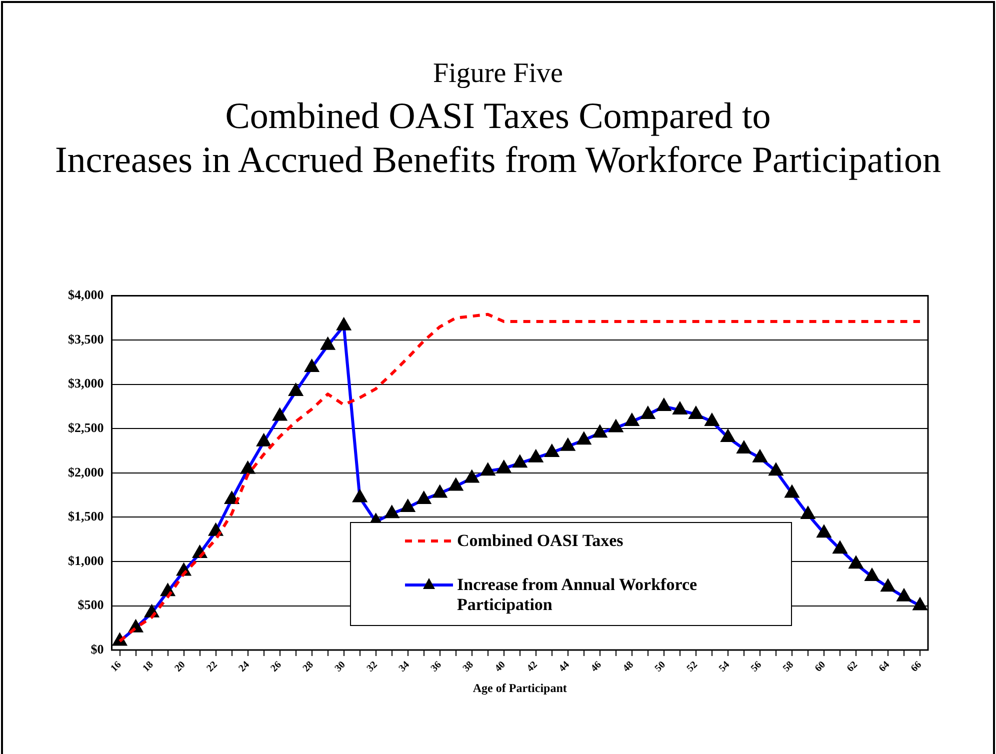  I want to click on x-tick-label: 36, so click(436, 666).